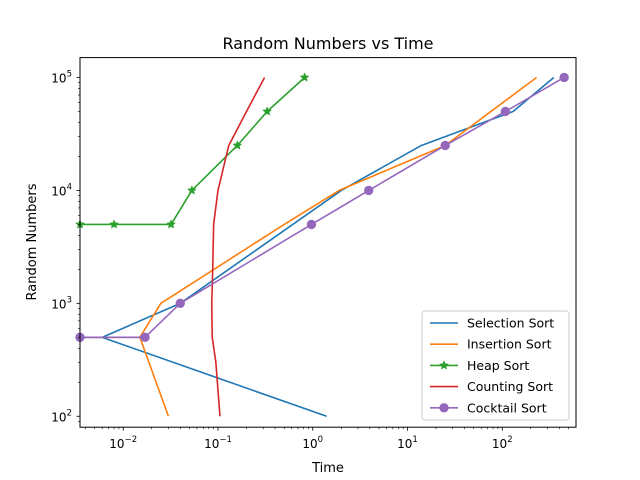  What do you see at coordinates (61, 190) in the screenshot?
I see `y-tick-label: 10⁴` at bounding box center [61, 190].